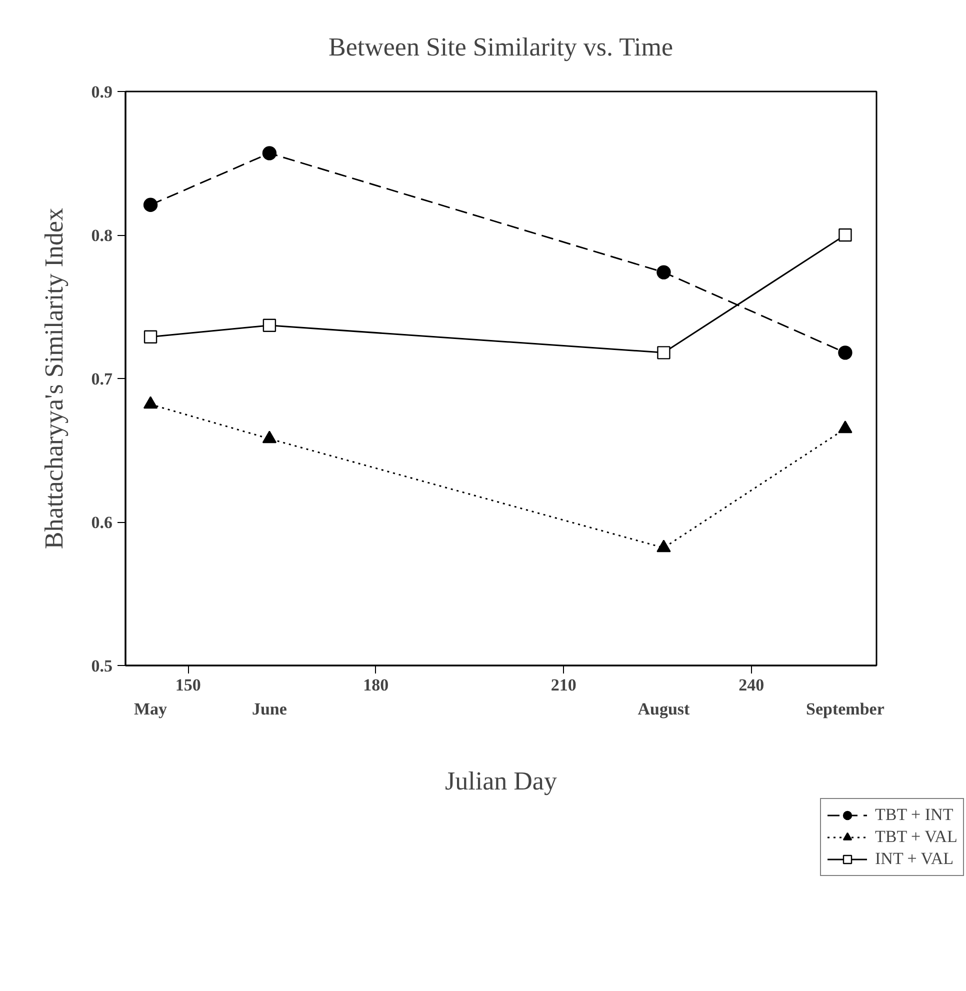 This screenshot has width=966, height=991. I want to click on y-tick-label: 0.9, so click(101, 92).